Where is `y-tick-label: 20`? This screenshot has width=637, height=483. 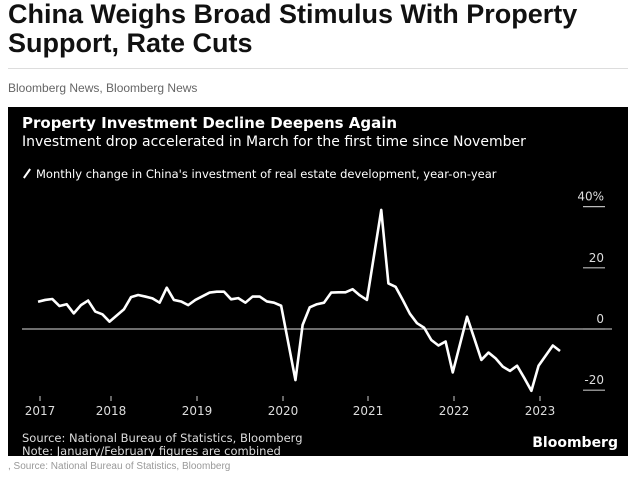 y-tick-label: 20 is located at coordinates (596, 258).